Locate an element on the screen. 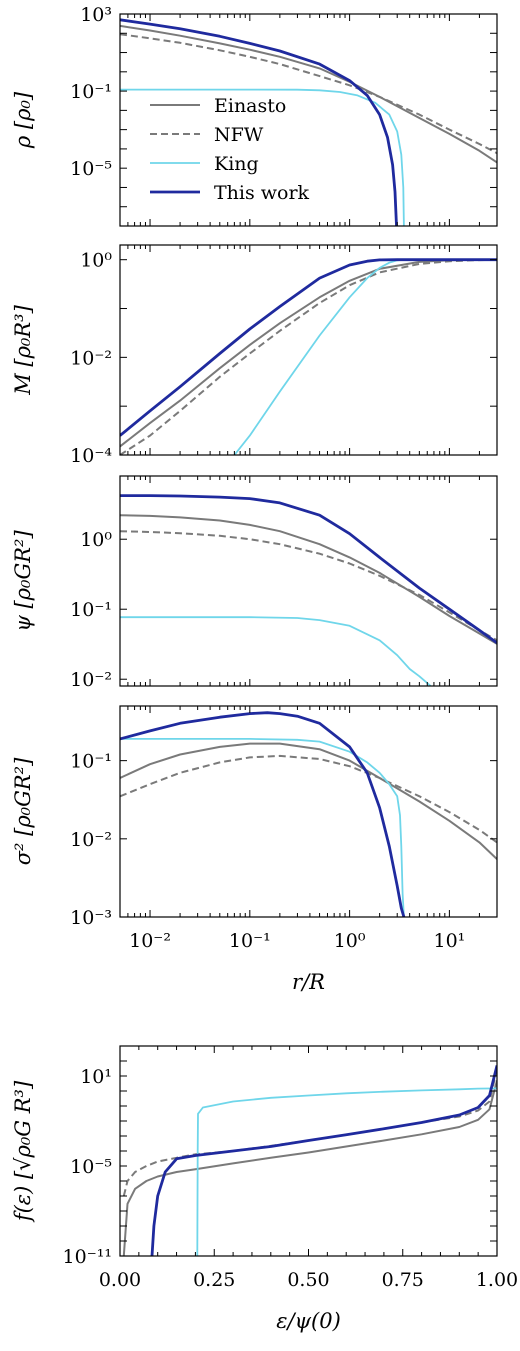 This screenshot has width=520, height=1351. x-tick-label: 10⁻¹ is located at coordinates (250, 941).